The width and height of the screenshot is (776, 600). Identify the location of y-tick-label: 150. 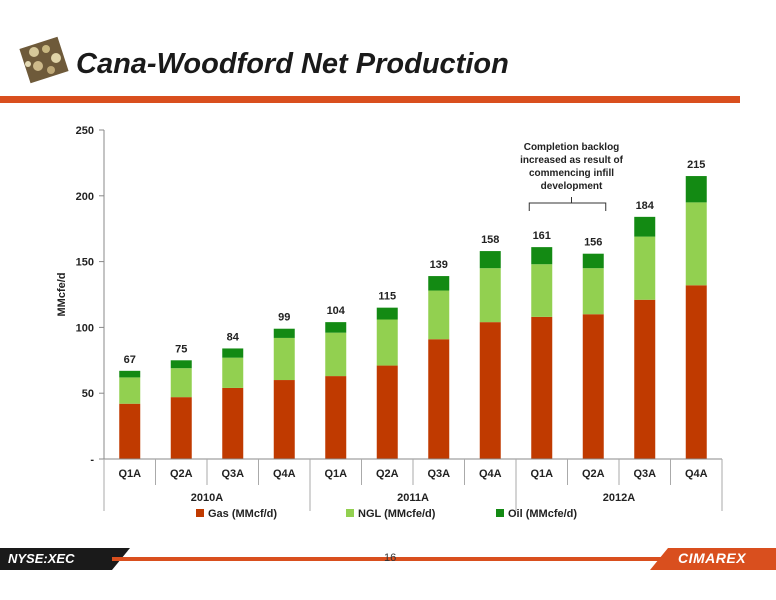
(85, 263).